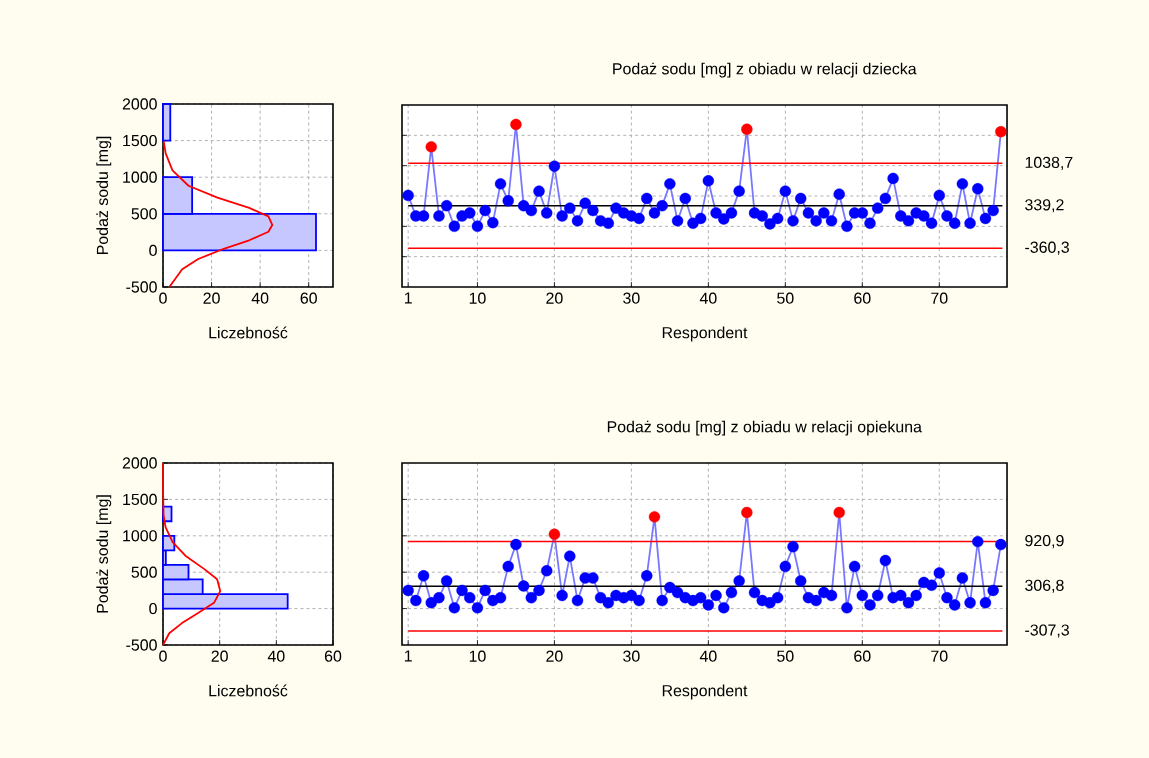 This screenshot has height=758, width=1149. I want to click on chart-title: Podaż sodu [mg] z obiadu w relacji opiekuna, so click(764, 428).